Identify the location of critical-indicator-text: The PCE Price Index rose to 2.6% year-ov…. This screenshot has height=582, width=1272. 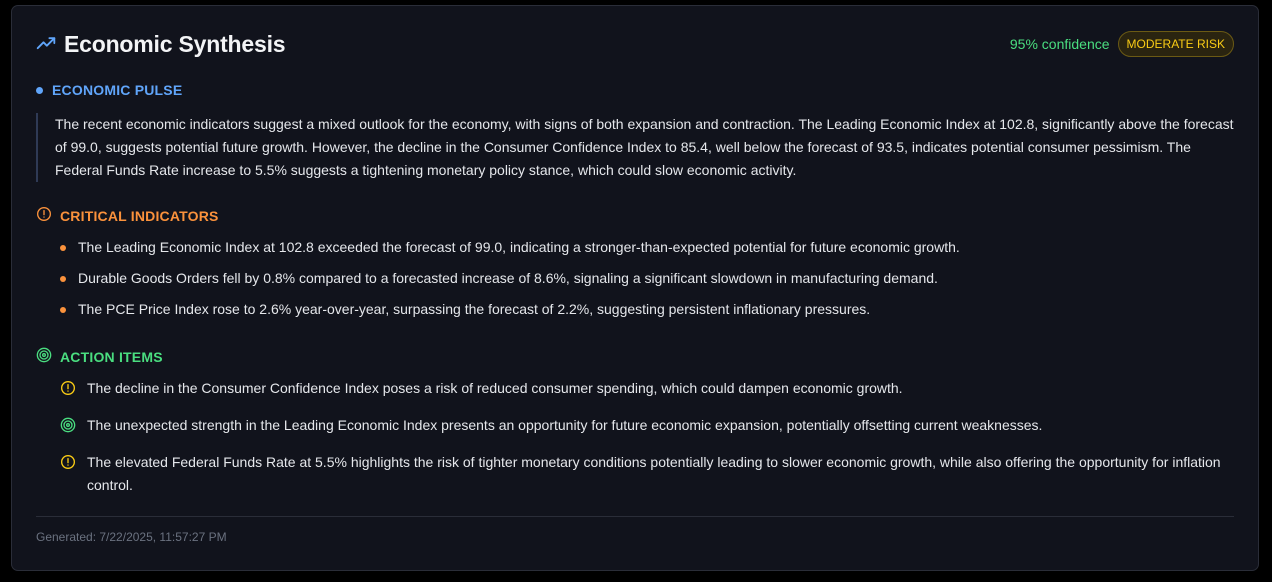
(474, 309).